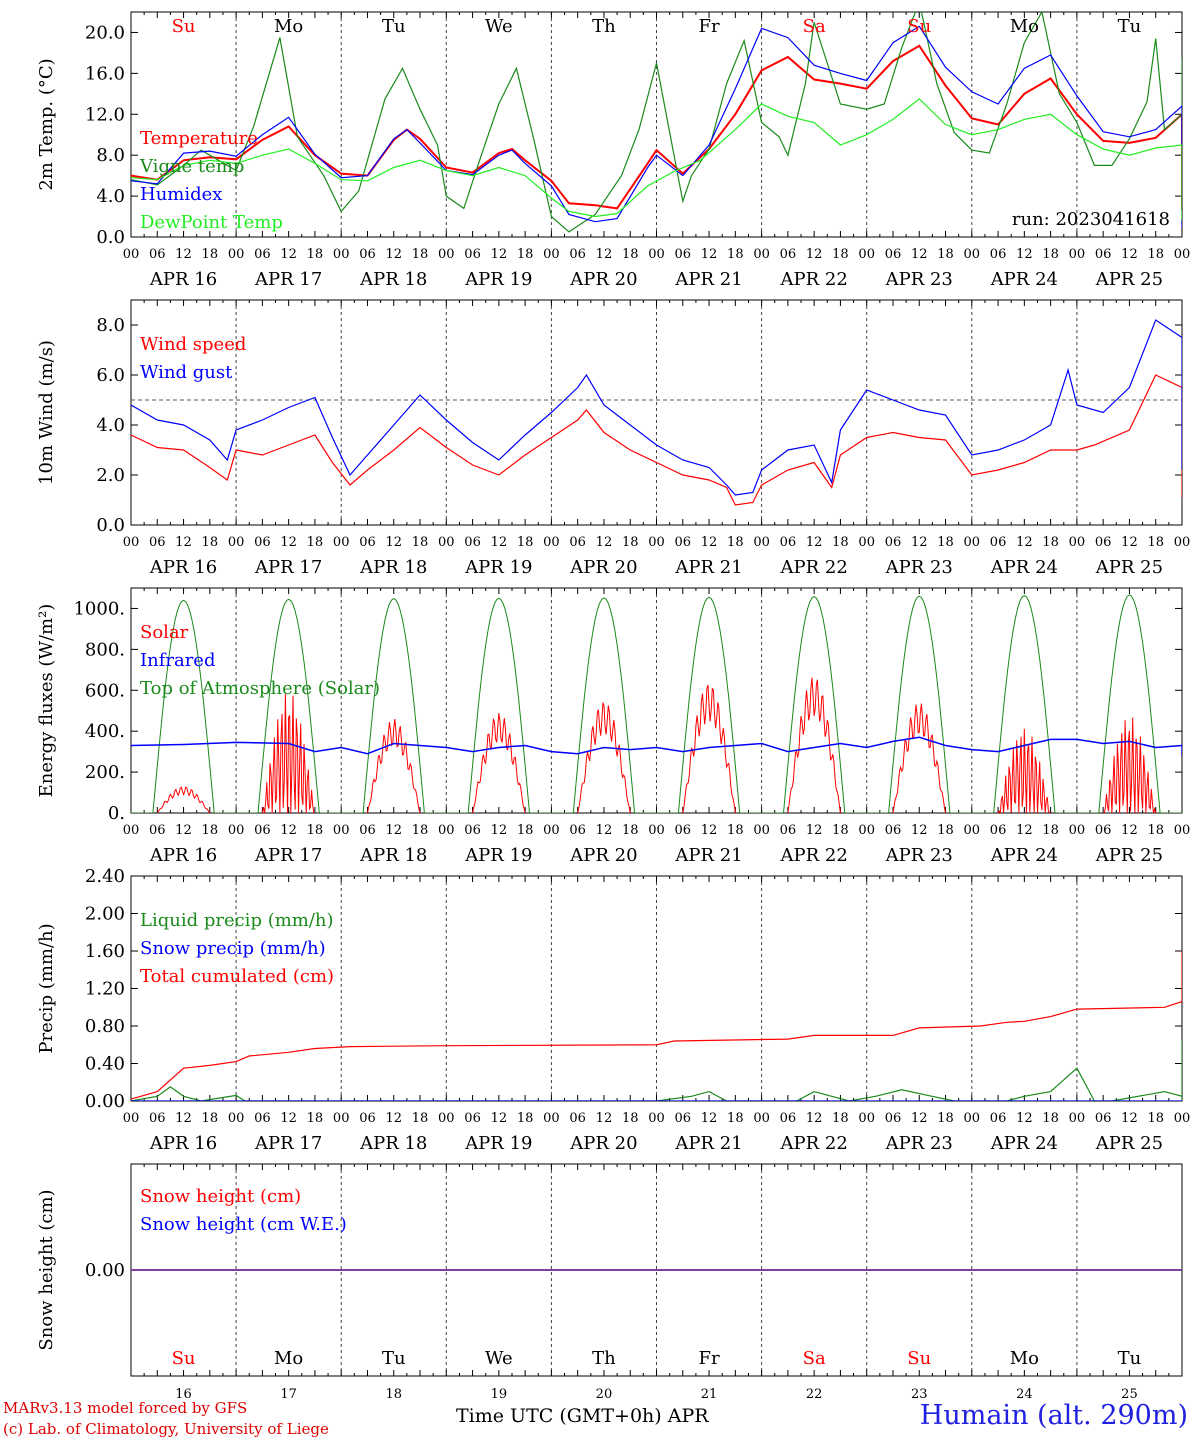 The image size is (1194, 1440). What do you see at coordinates (110, 325) in the screenshot?
I see `y-tick-label: 8.0` at bounding box center [110, 325].